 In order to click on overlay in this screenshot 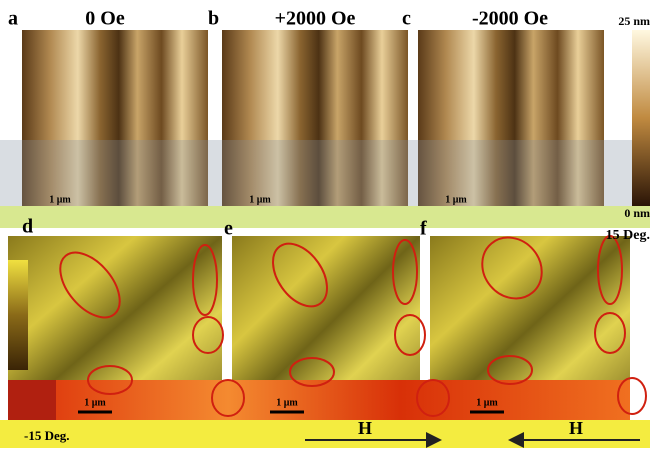, I will do `click(325, 173)`.